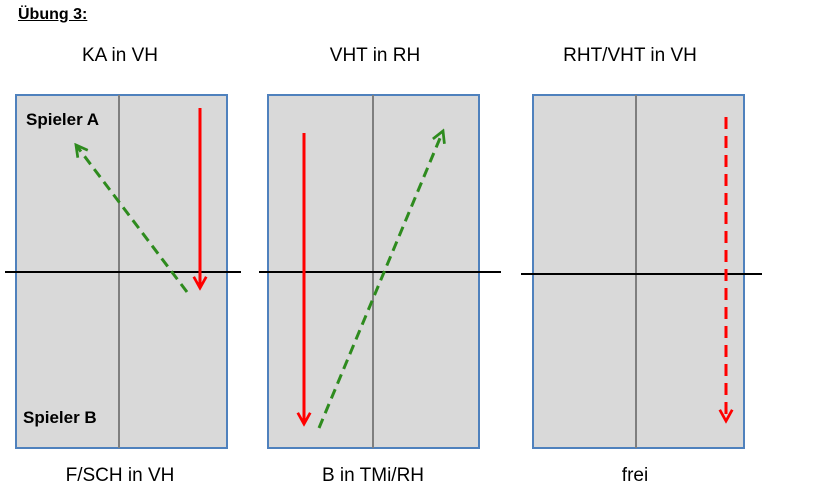  I want to click on table-1-top-label: KA in VH, so click(120, 55).